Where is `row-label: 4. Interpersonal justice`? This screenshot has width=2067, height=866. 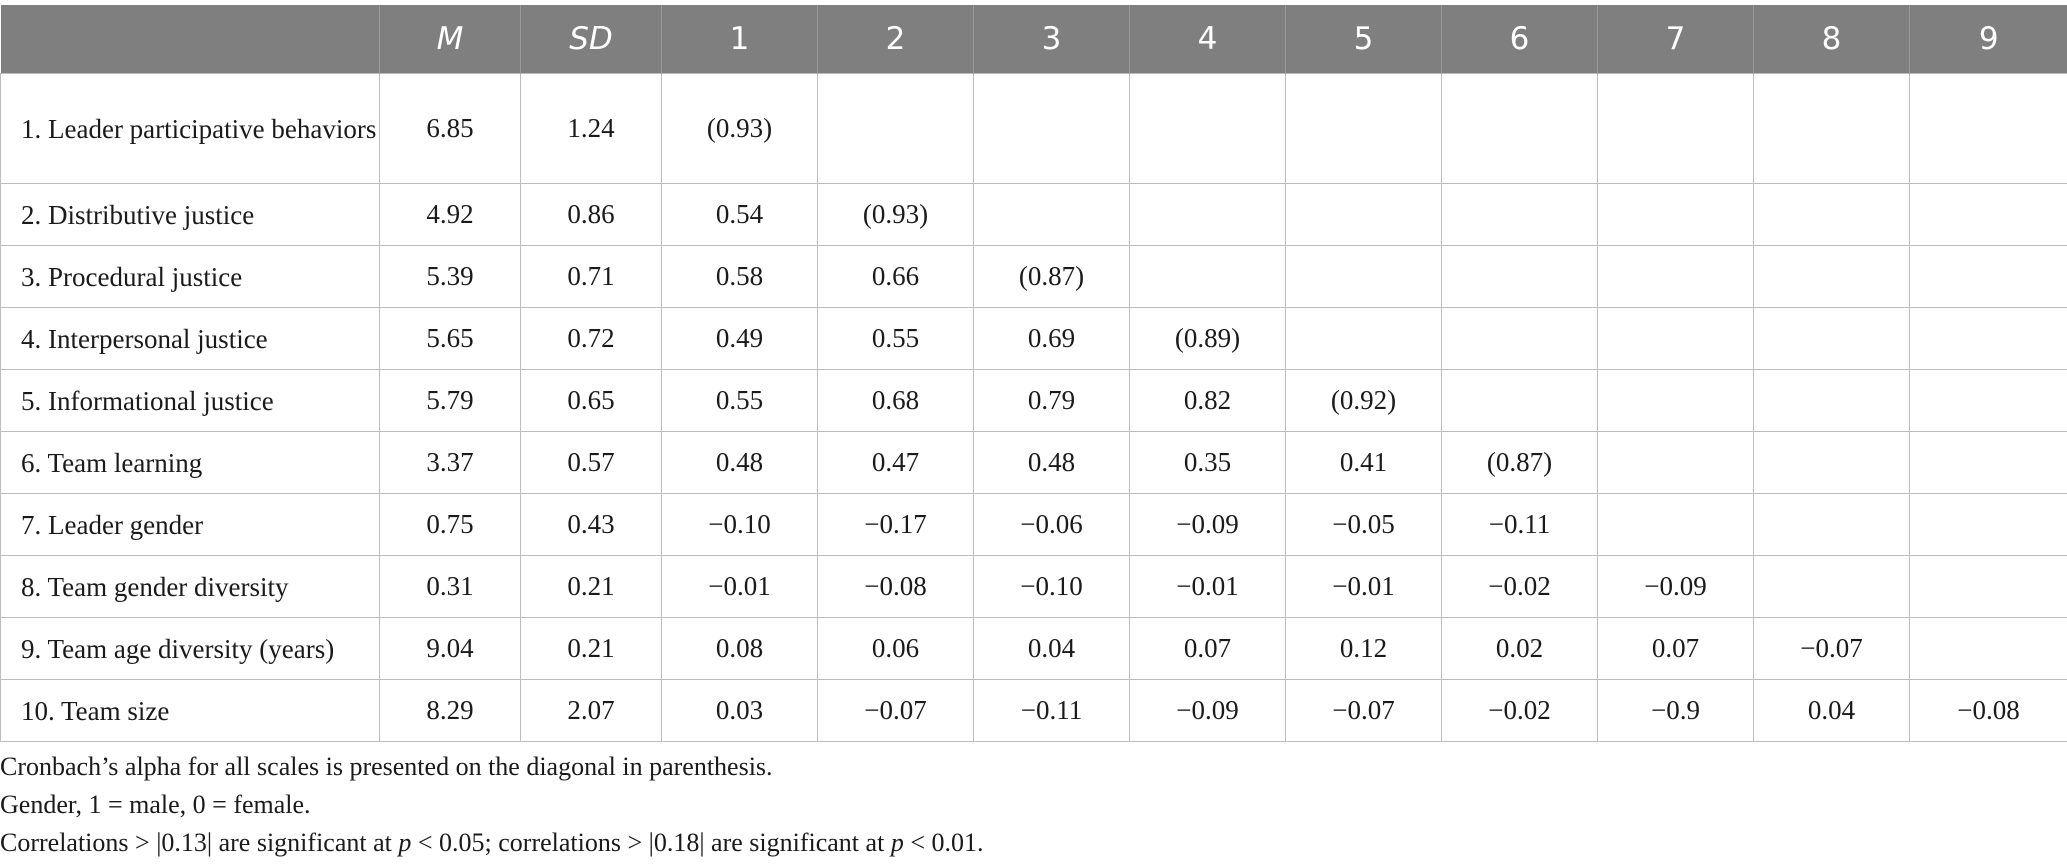
row-label: 4. Interpersonal justice is located at coordinates (190, 338).